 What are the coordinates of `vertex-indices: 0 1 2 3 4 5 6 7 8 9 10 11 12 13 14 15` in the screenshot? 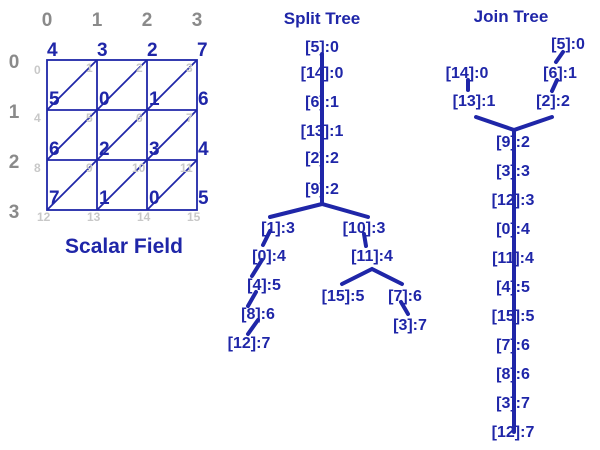 It's located at (117, 142).